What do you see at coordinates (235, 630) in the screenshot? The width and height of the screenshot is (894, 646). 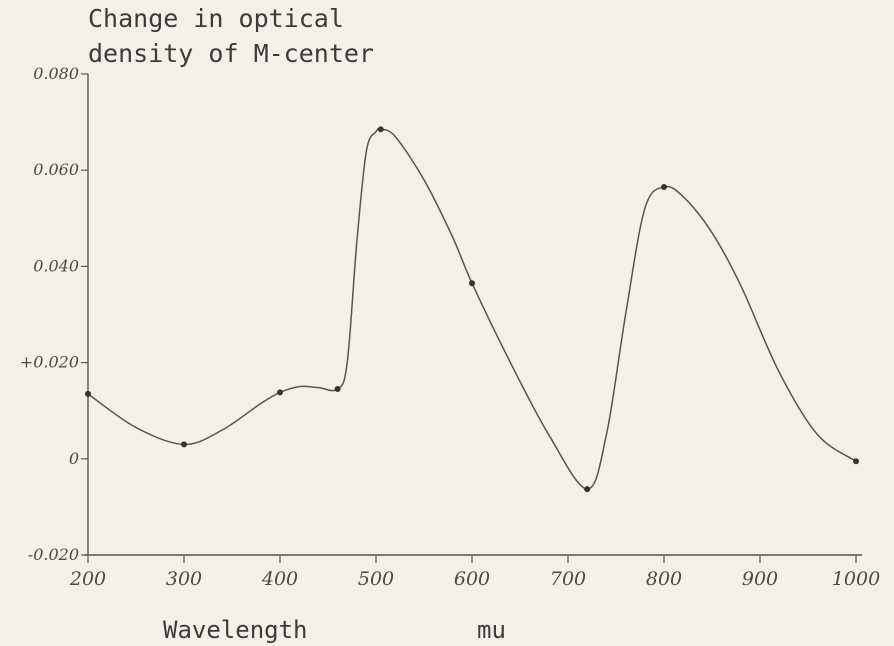 I see `x-axis-label: Wavelength` at bounding box center [235, 630].